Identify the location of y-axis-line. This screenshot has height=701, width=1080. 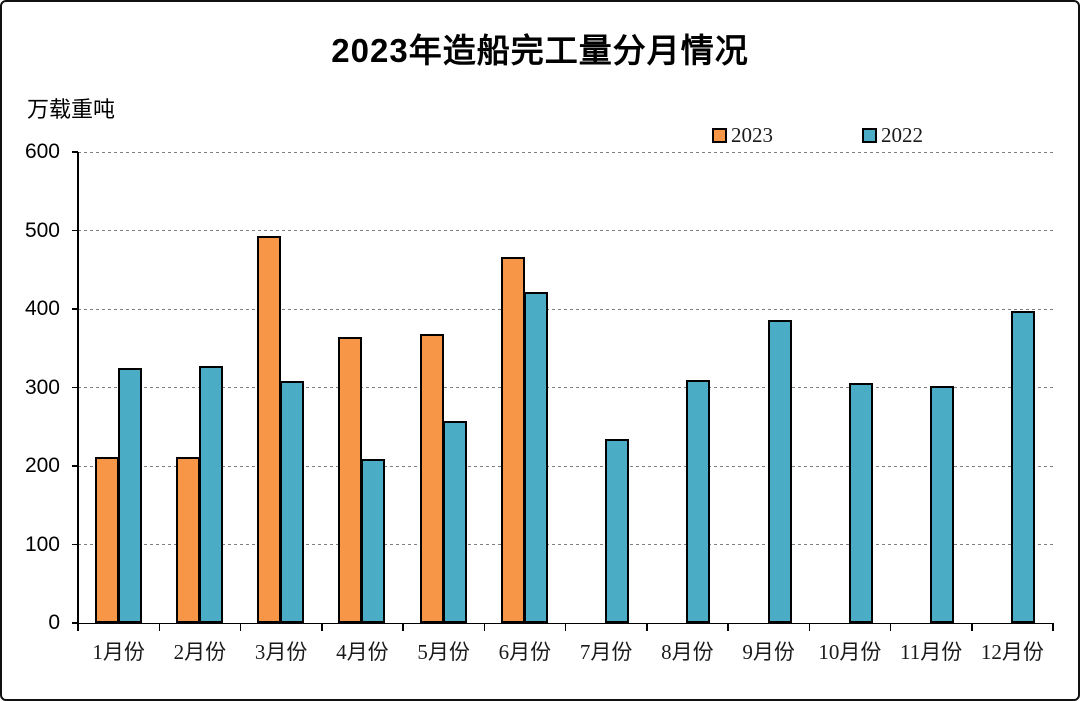
(78, 387).